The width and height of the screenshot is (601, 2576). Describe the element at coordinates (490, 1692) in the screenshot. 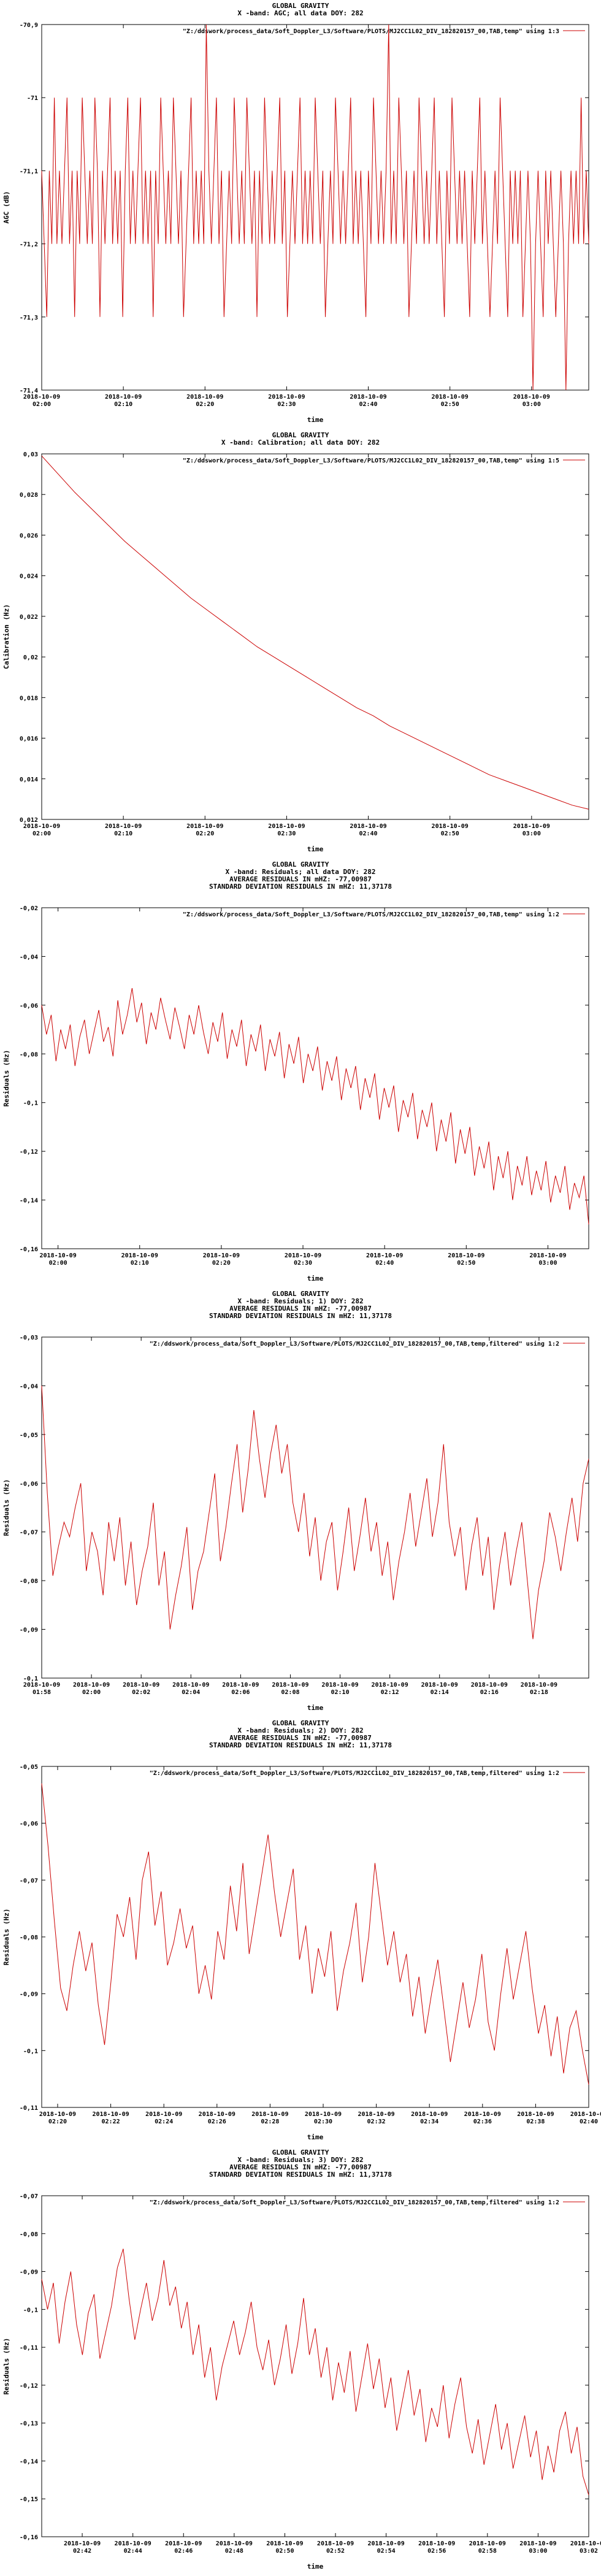

I see `x-tick-time: 02:16` at that location.